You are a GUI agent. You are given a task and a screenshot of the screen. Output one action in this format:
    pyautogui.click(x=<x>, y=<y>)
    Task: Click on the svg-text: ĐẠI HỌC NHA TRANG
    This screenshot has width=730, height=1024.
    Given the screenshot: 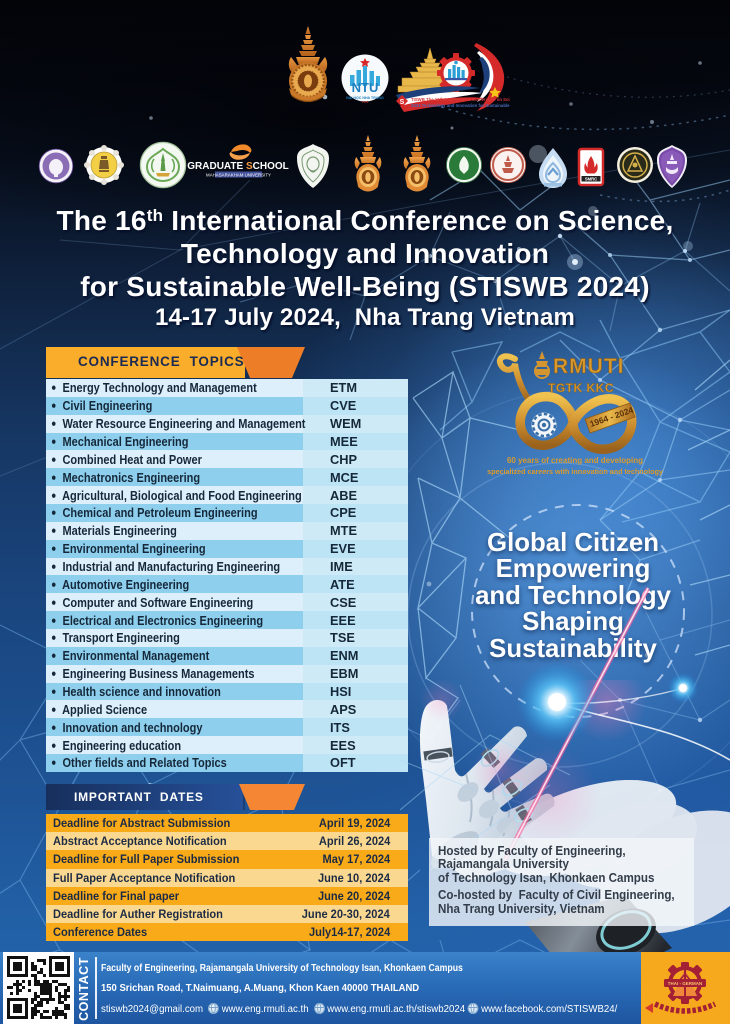 What is the action you would take?
    pyautogui.click(x=365, y=98)
    